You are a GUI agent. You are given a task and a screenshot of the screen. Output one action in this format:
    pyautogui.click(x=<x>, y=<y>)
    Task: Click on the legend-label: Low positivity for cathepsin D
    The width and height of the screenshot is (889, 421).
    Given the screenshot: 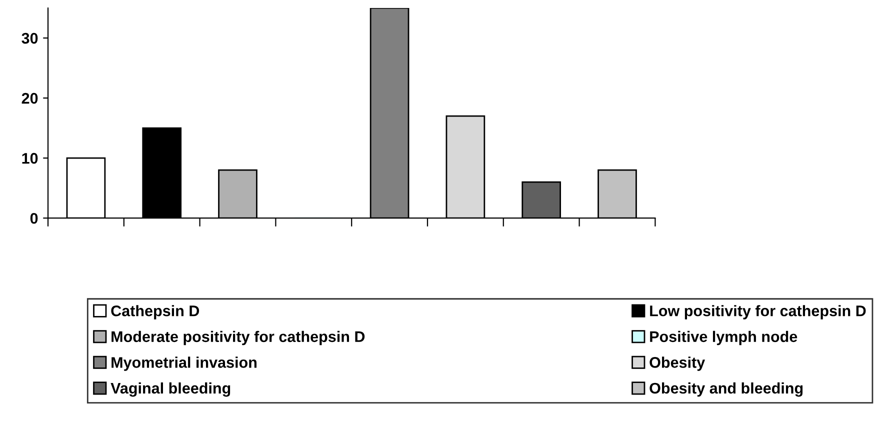 What is the action you would take?
    pyautogui.click(x=758, y=312)
    